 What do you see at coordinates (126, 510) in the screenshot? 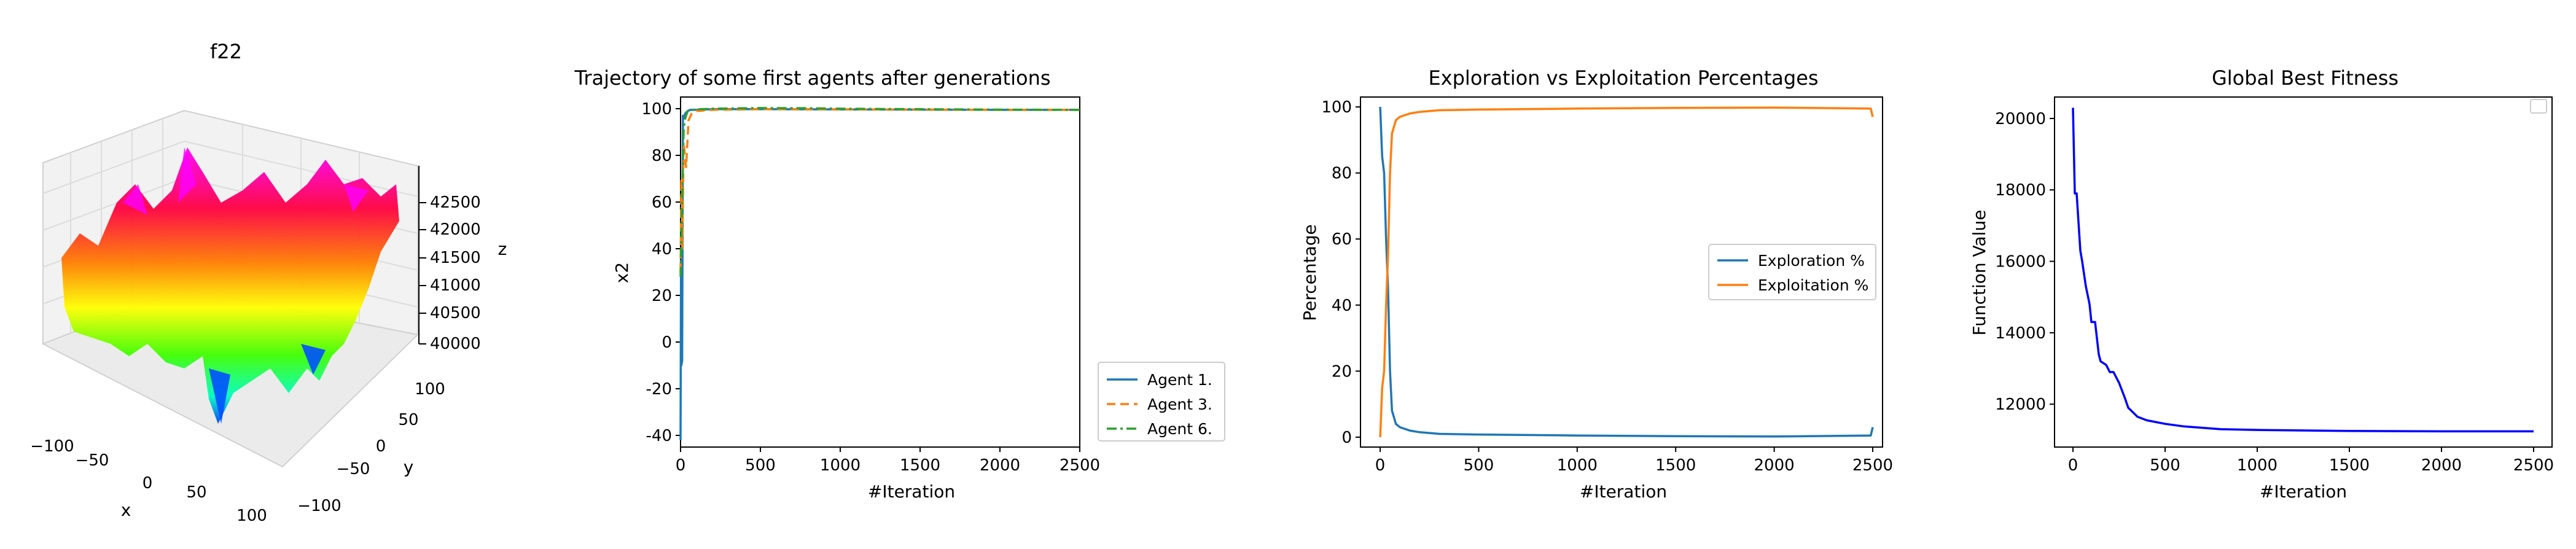
I see `surface-x-label: x` at bounding box center [126, 510].